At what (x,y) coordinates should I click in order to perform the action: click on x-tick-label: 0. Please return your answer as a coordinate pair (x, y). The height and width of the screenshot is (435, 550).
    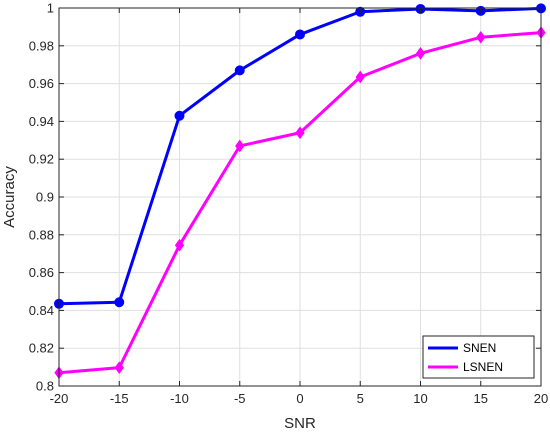
    Looking at the image, I should click on (299, 398).